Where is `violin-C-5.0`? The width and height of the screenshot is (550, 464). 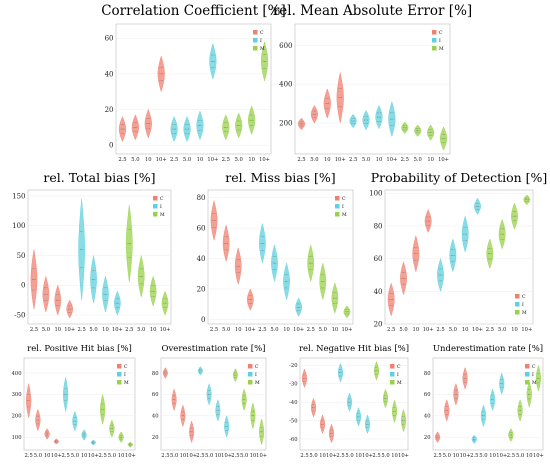
violin-C-5.0 is located at coordinates (447, 410).